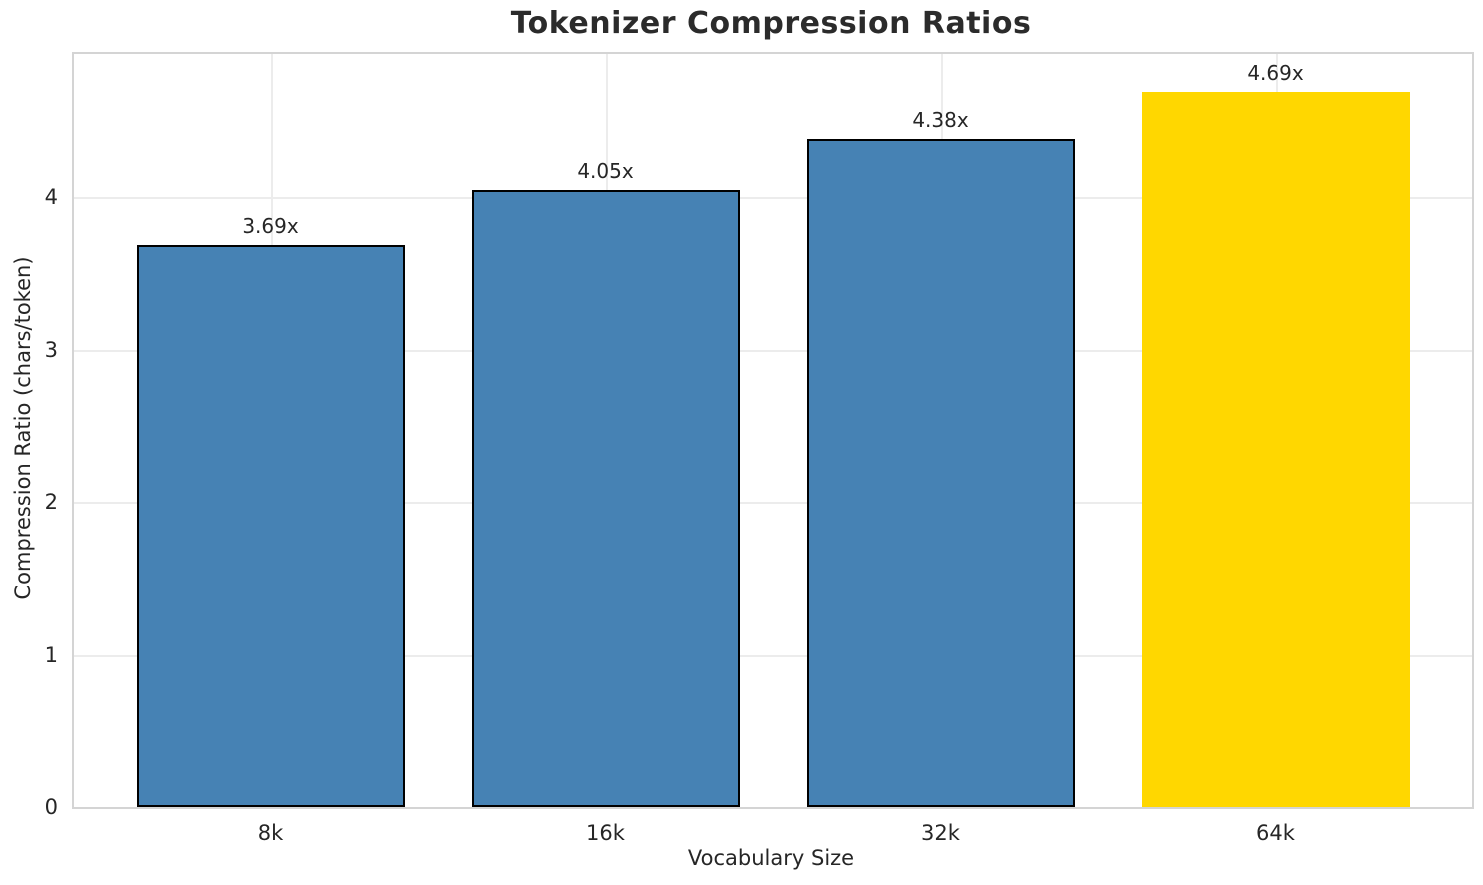 This screenshot has width=1483, height=885. What do you see at coordinates (1275, 73) in the screenshot?
I see `bar-value-label-64k: 4.69x` at bounding box center [1275, 73].